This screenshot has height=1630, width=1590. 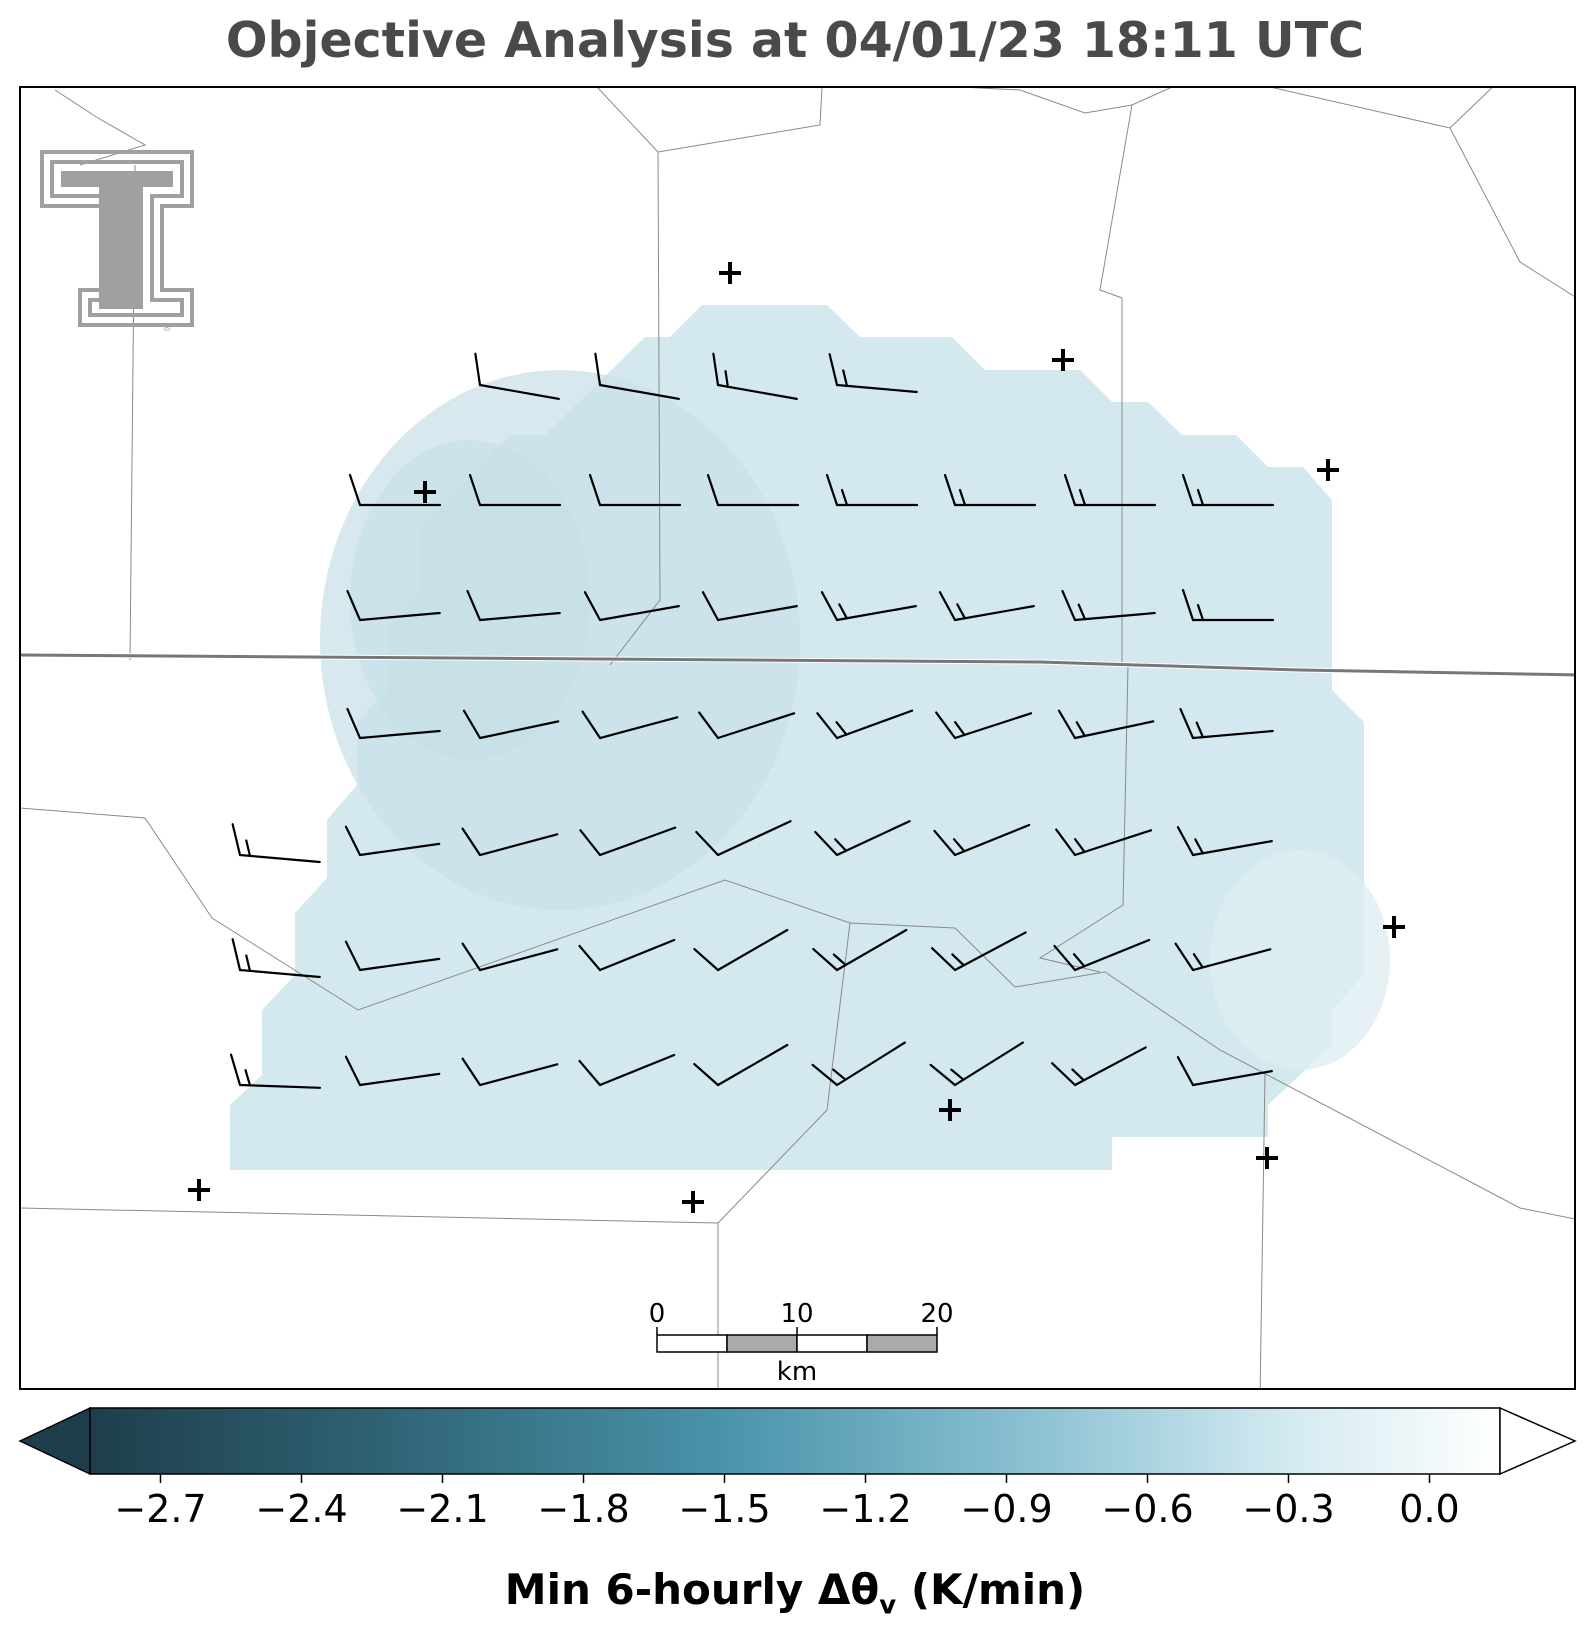 I want to click on colorbar-tick-label: 0.0, so click(x=1429, y=1509).